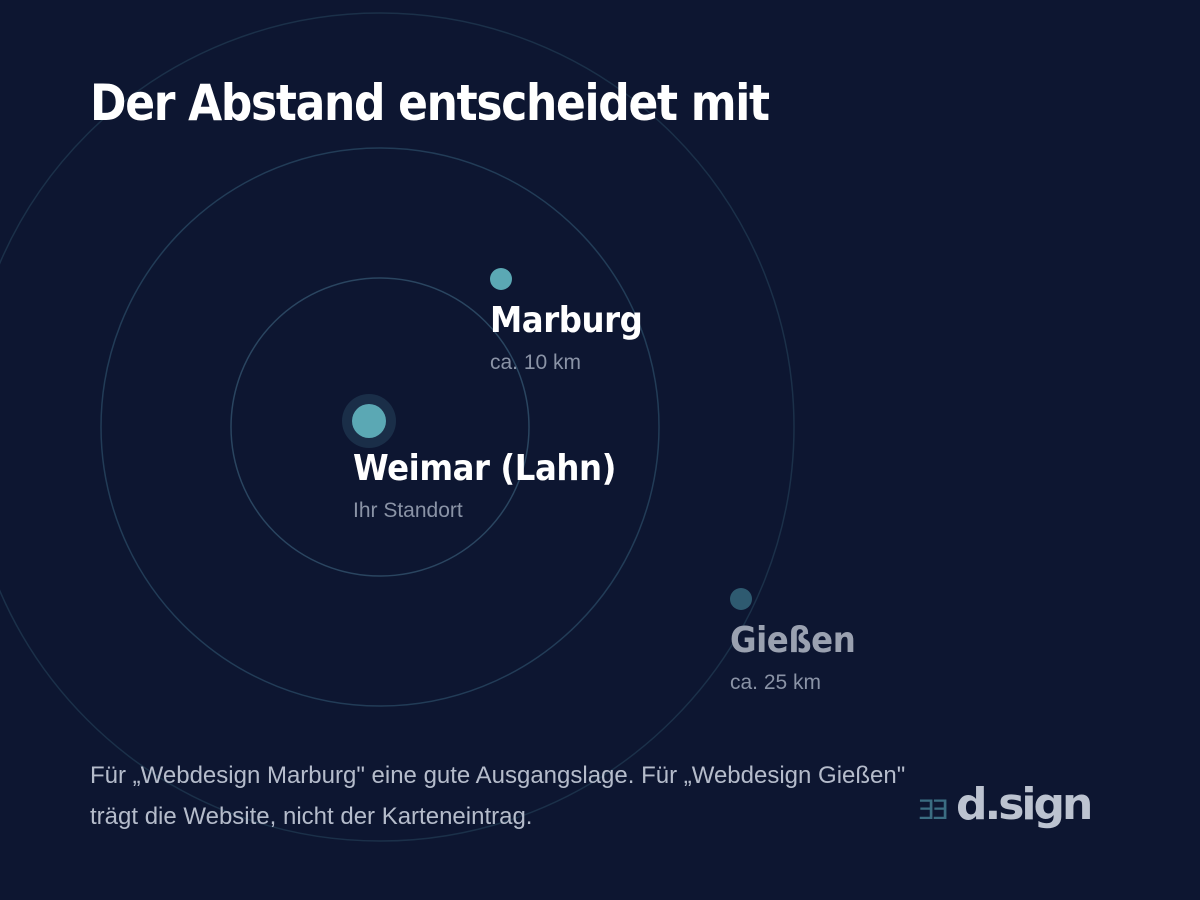 The width and height of the screenshot is (1200, 900). Describe the element at coordinates (933, 810) in the screenshot. I see `logo-mark-icon: ƎƎ` at that location.